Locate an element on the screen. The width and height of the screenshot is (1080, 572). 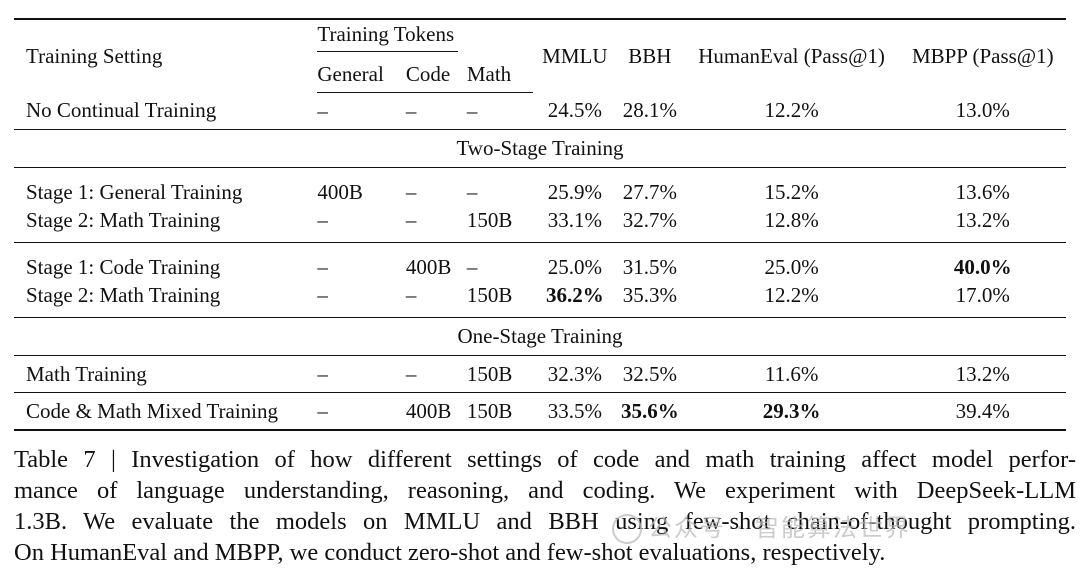
cell-mbpp: 17.0% is located at coordinates (982, 299).